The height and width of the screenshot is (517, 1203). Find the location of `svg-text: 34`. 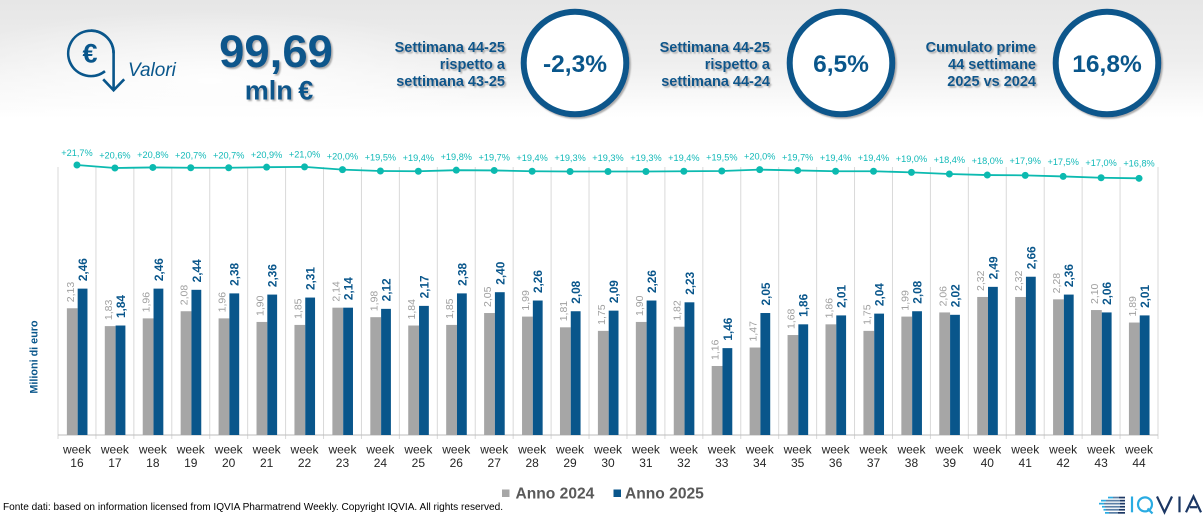

svg-text: 34 is located at coordinates (760, 463).